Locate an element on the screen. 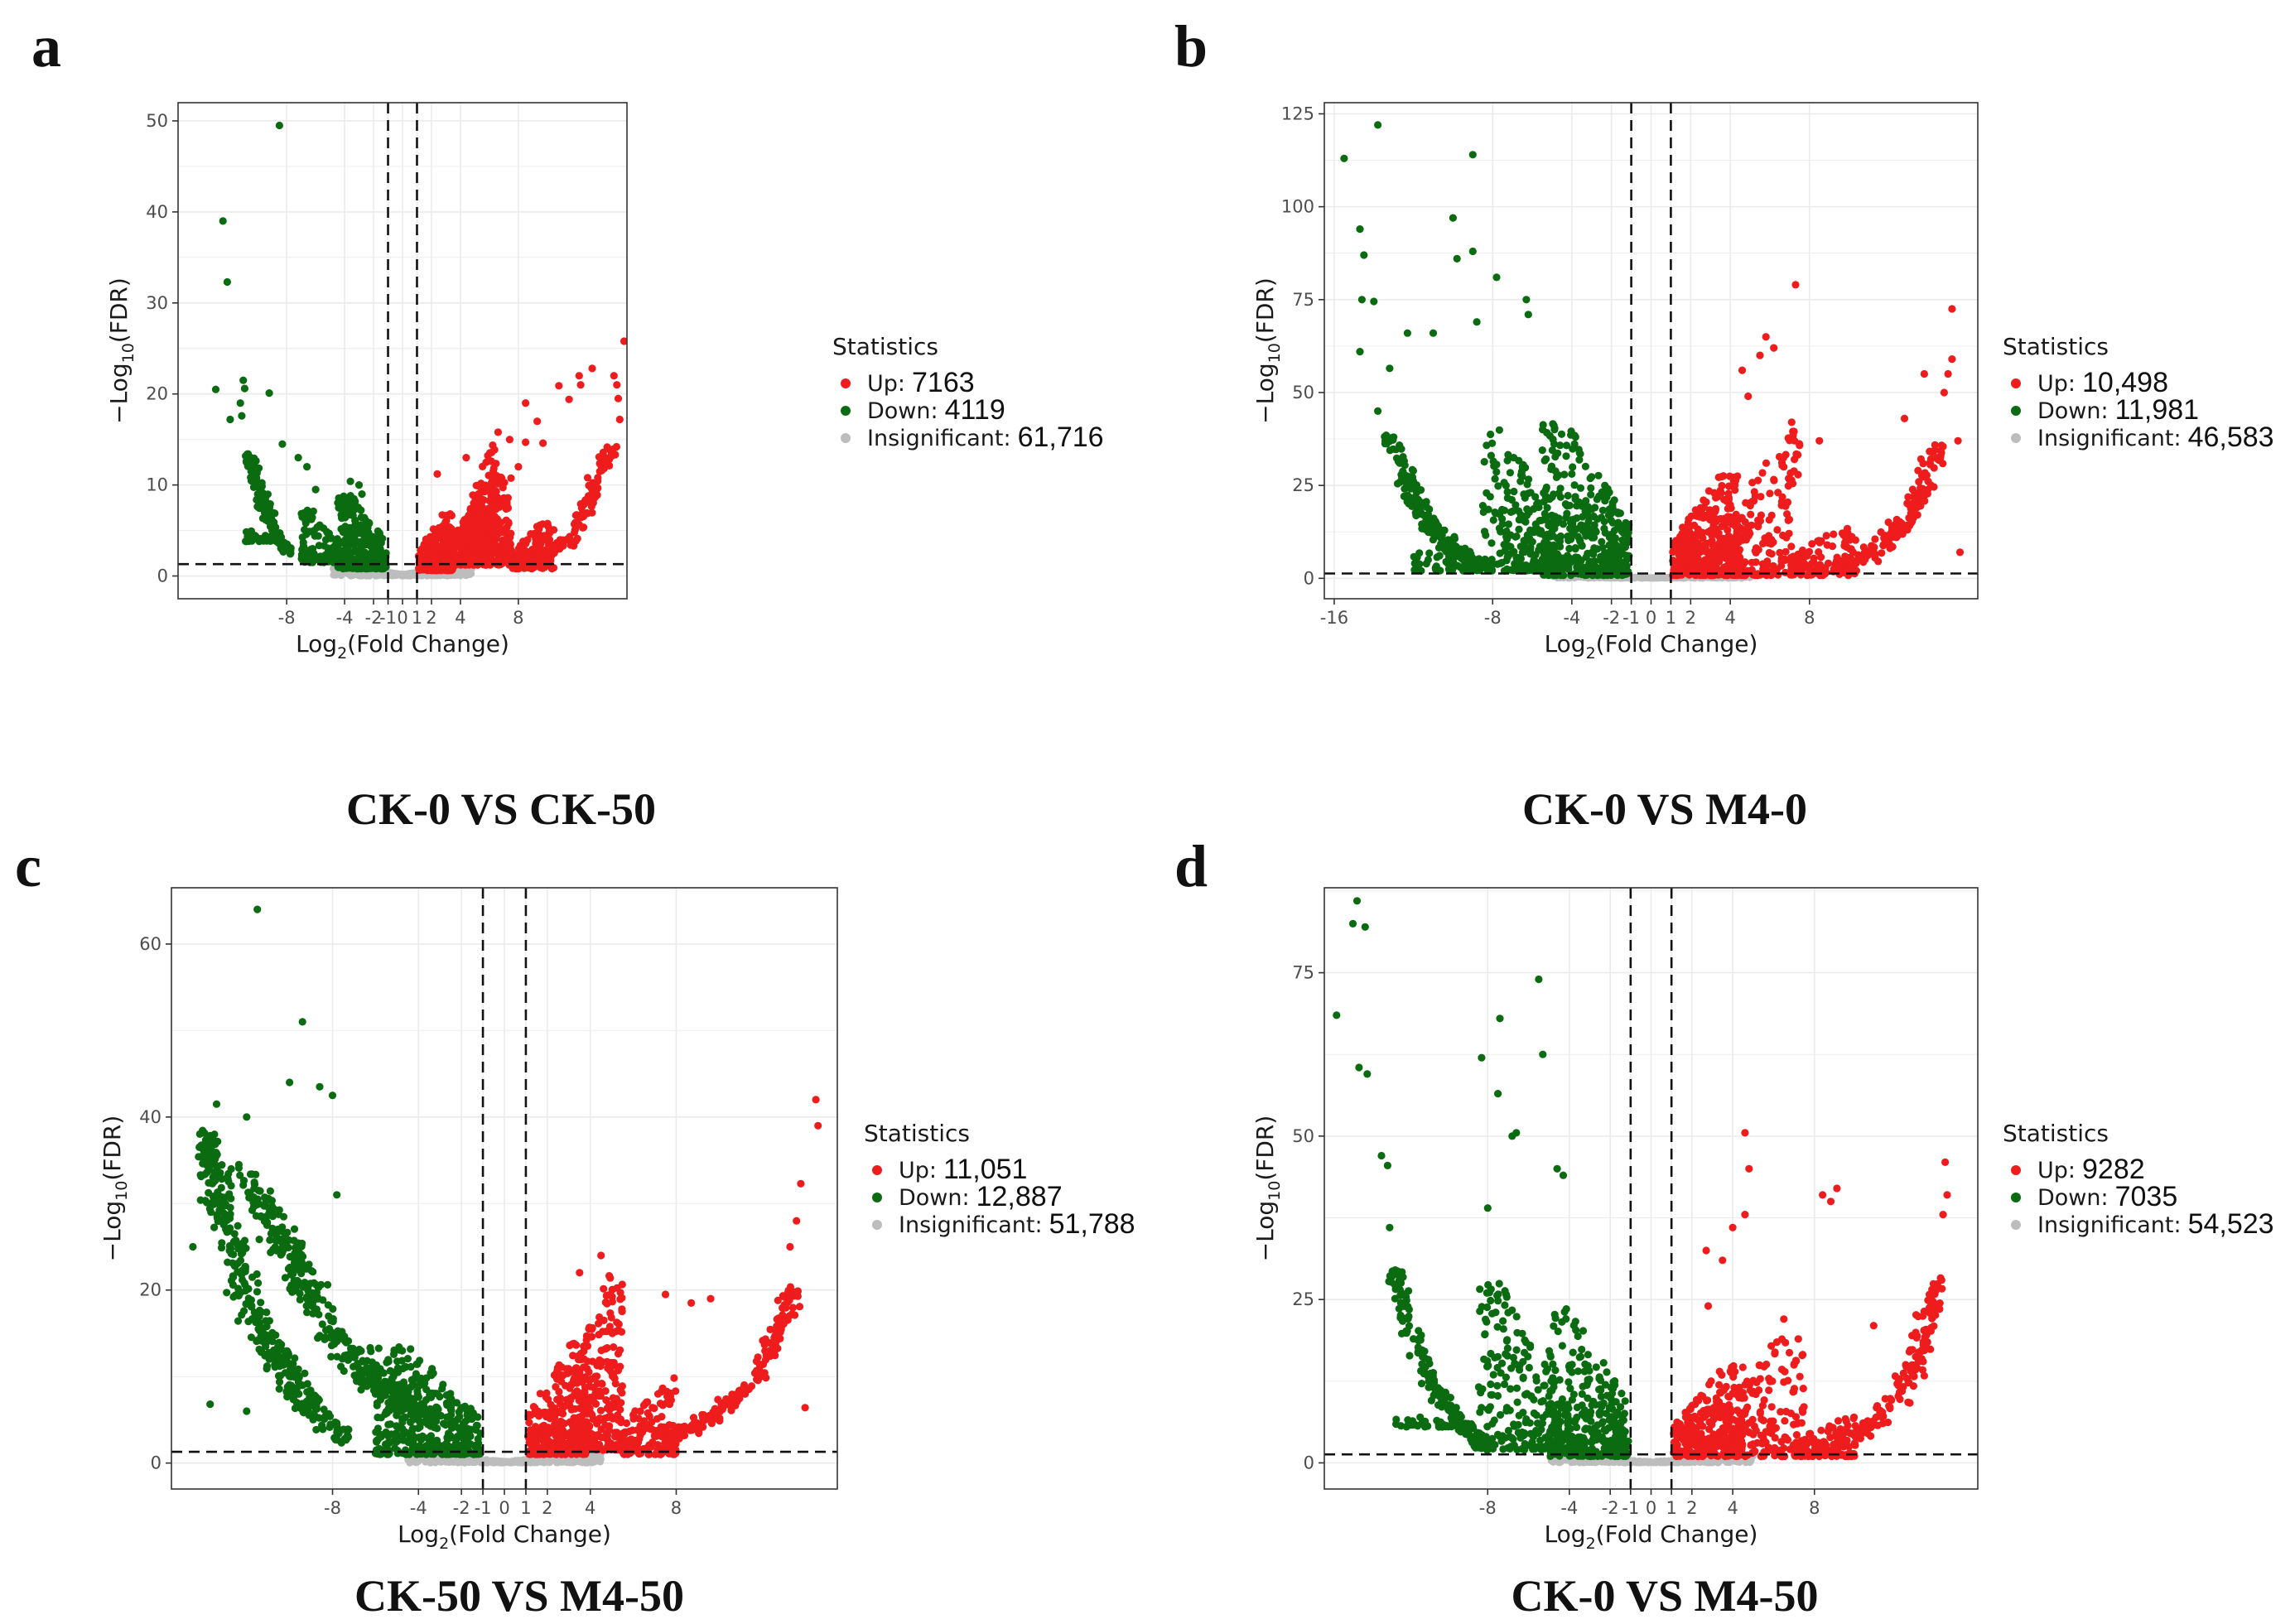 The image size is (2295, 1624). x-tick-label: 4 is located at coordinates (1729, 618).